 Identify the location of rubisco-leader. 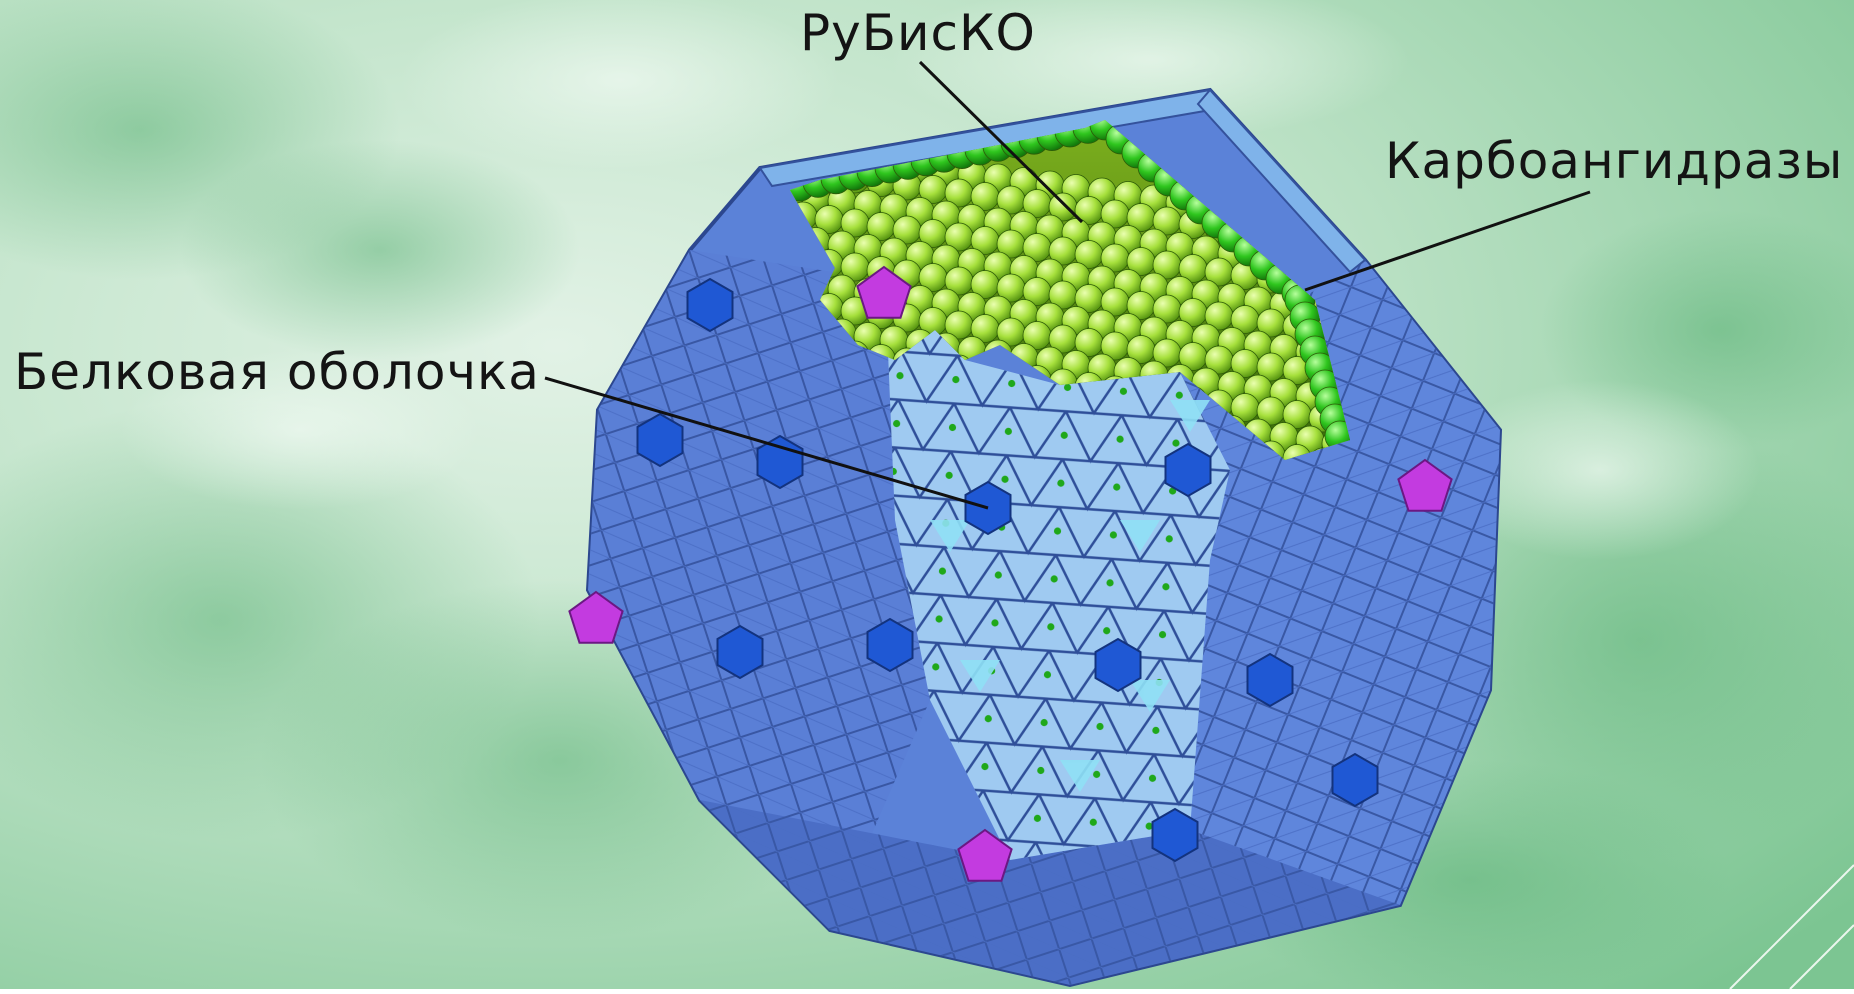
(1001, 142).